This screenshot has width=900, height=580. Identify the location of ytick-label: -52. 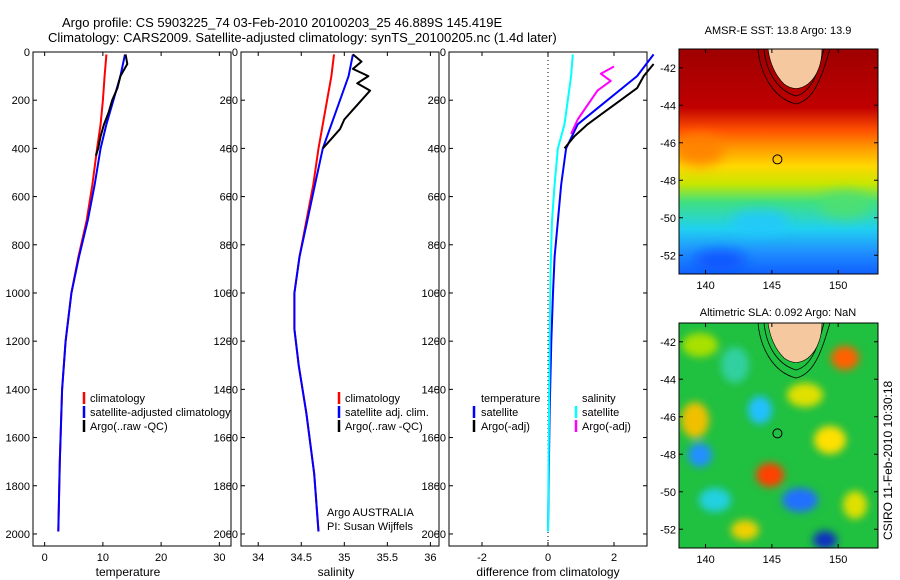
(668, 530).